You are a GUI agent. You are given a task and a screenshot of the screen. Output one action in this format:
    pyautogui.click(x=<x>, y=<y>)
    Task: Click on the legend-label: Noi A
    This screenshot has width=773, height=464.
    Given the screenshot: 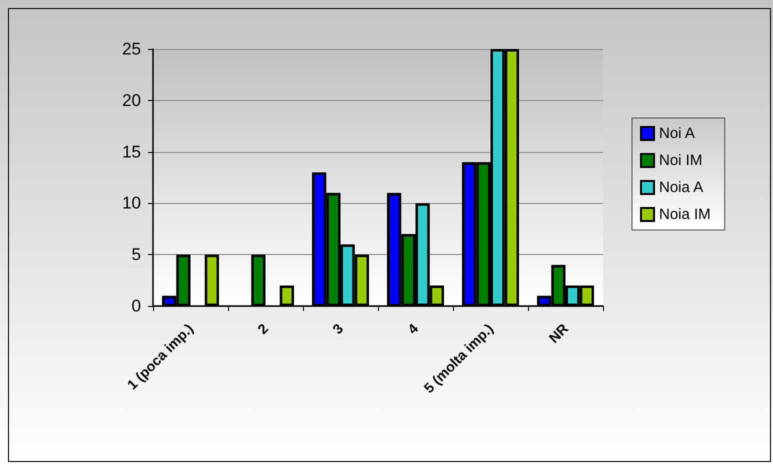 What is the action you would take?
    pyautogui.click(x=677, y=133)
    